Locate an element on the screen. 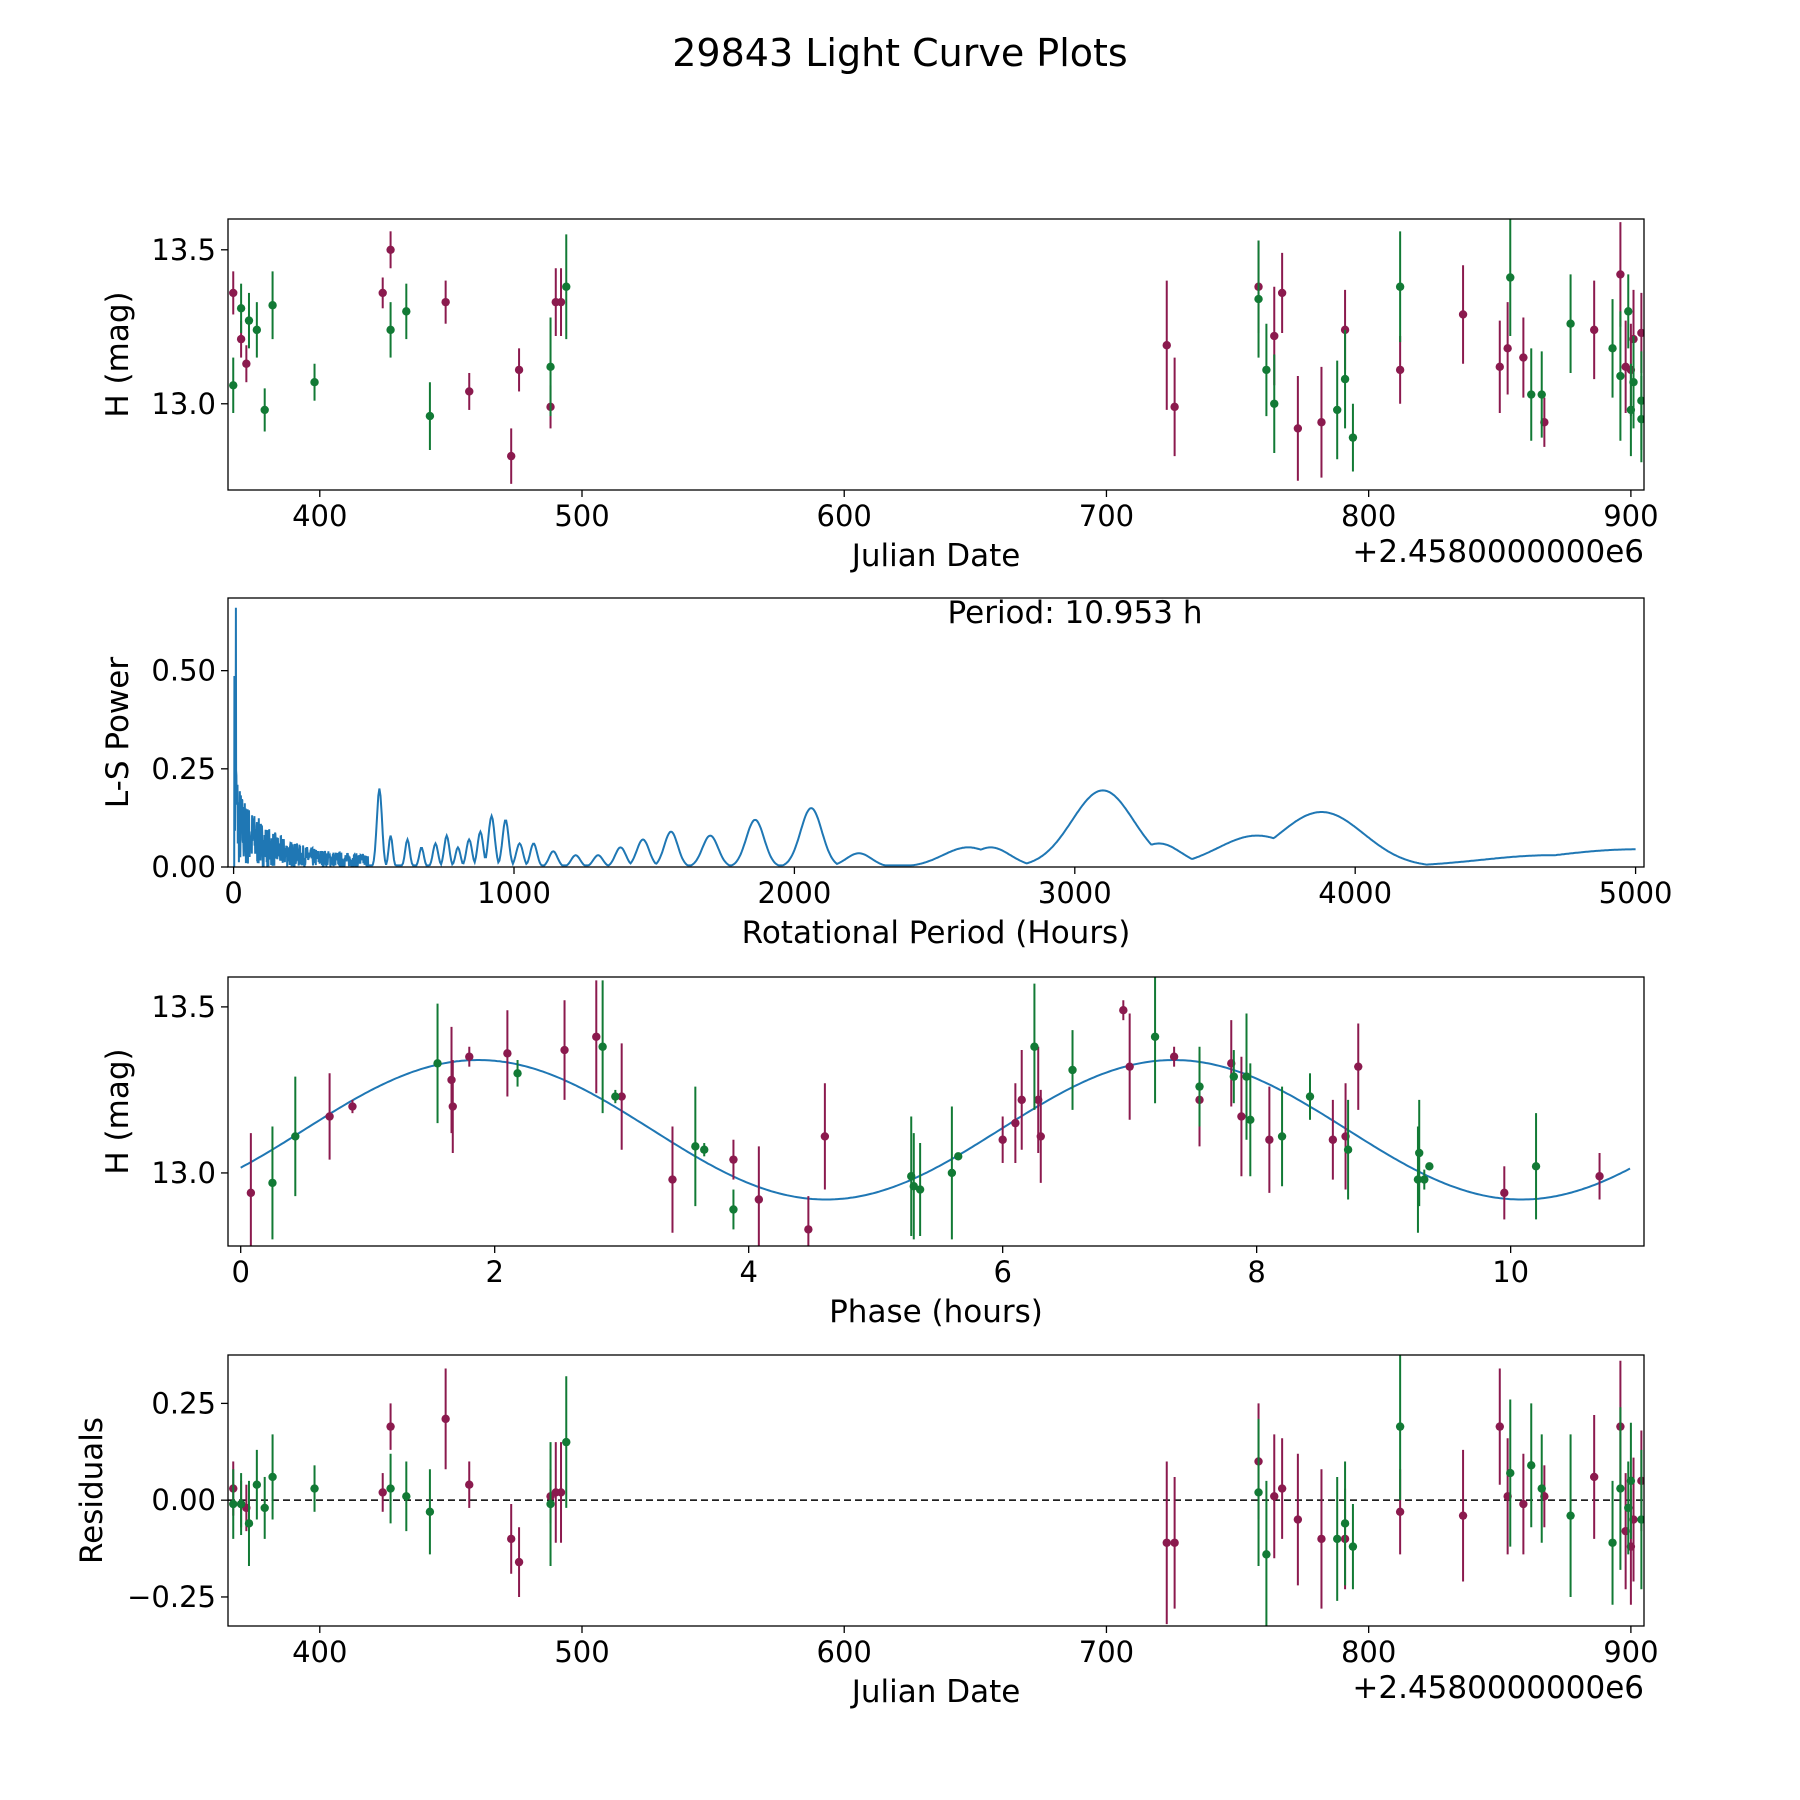 Image resolution: width=1800 pixels, height=1800 pixels. x-tick-label: 4 is located at coordinates (748, 1272).